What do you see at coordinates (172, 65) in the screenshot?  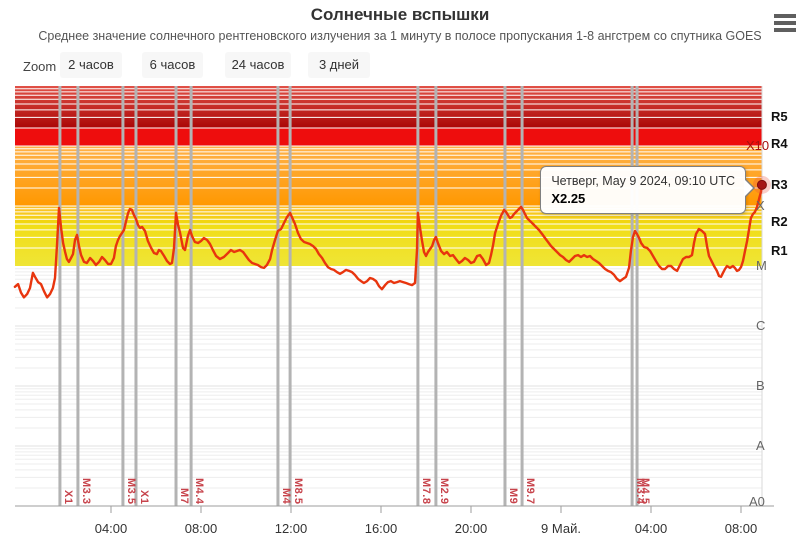 I see `zoom-range-button-6h: 6 часов` at bounding box center [172, 65].